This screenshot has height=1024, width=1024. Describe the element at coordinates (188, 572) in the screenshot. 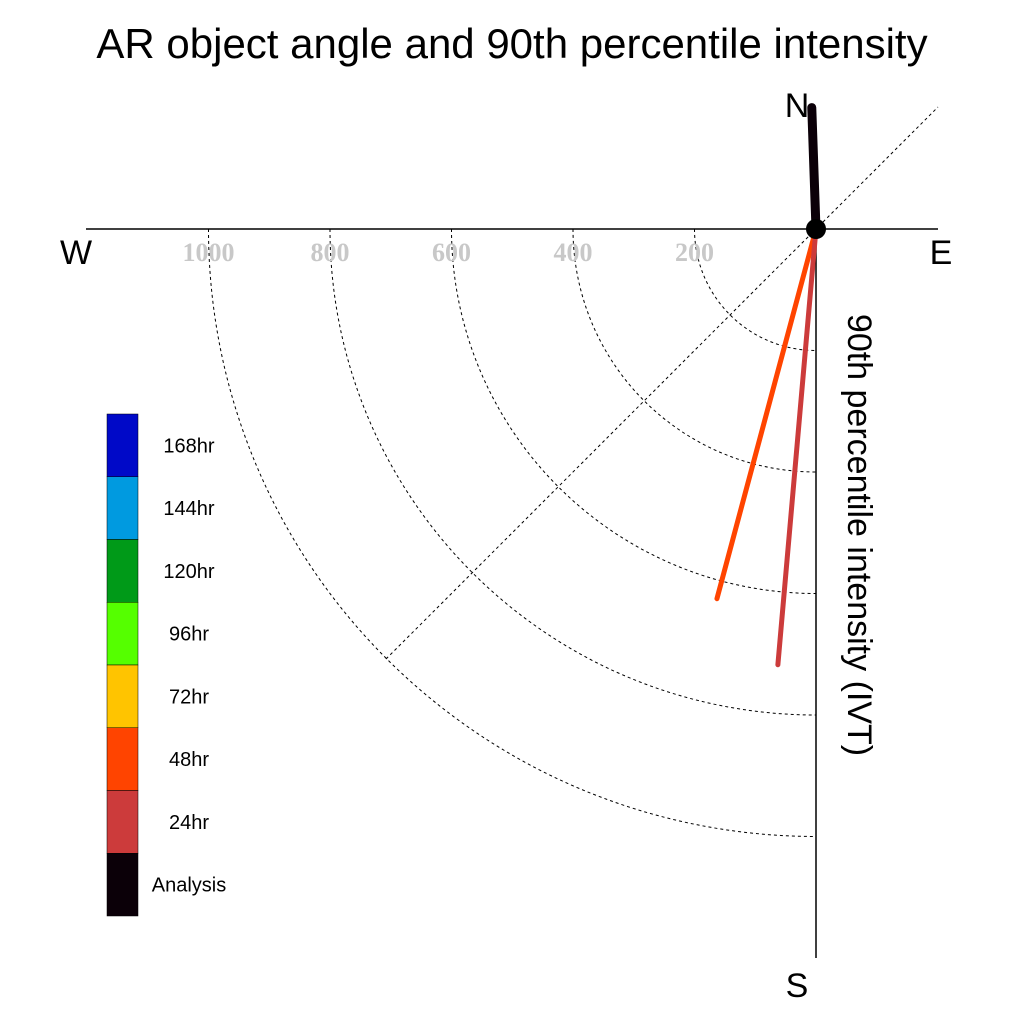

I see `legend-label: 120hr` at that location.